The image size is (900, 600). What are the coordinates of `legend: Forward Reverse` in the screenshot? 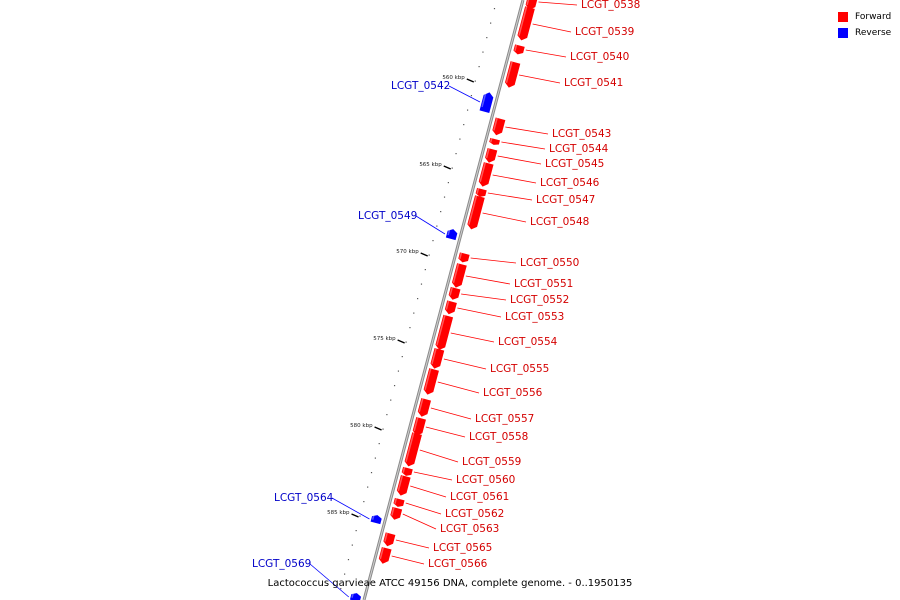 It's located at (864, 25).